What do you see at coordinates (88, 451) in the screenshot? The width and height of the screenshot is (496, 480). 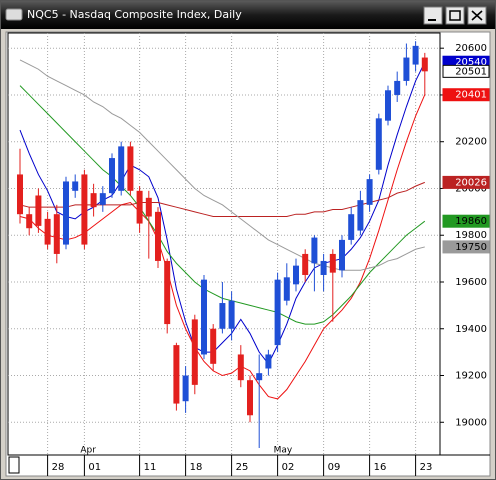 I see `month-label: Apr` at bounding box center [88, 451].